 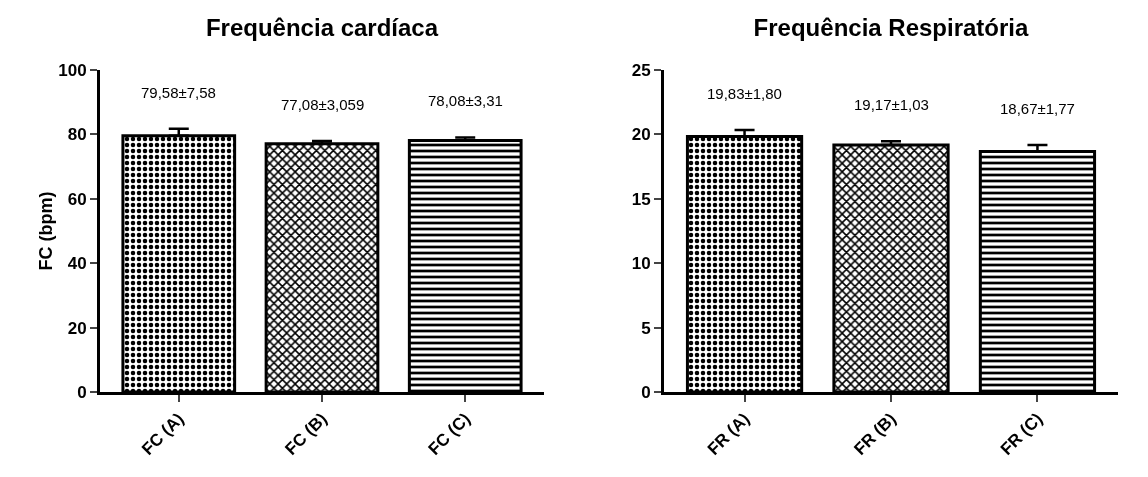 I want to click on data-label: 79,58±7,58, so click(x=178, y=92).